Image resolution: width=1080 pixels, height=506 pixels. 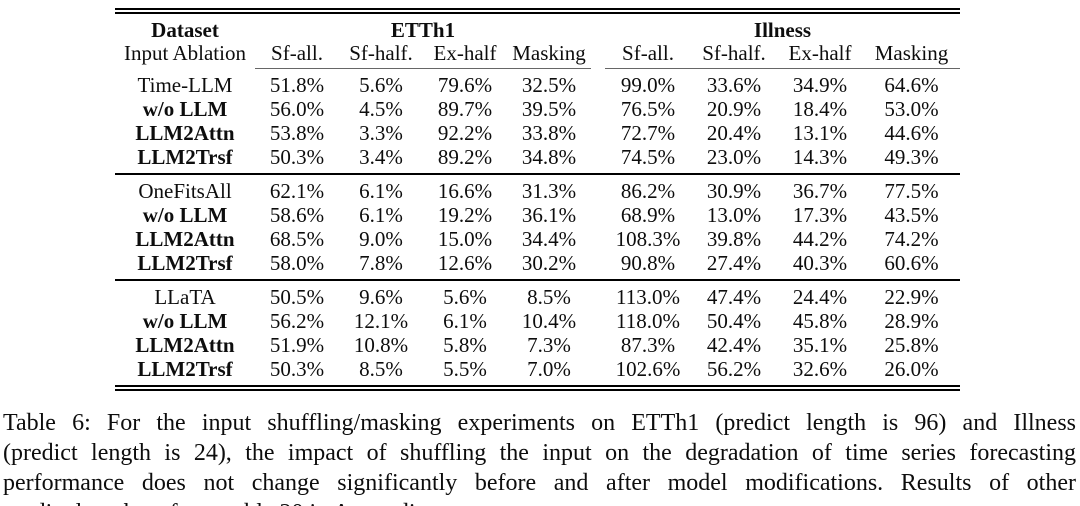 What do you see at coordinates (381, 297) in the screenshot?
I see `value-cell: 9.6%` at bounding box center [381, 297].